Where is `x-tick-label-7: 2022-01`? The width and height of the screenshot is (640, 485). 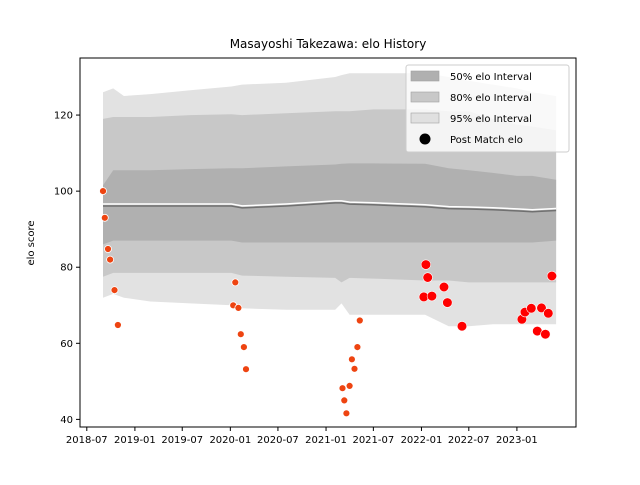 x-tick-label-7: 2022-01 is located at coordinates (422, 440).